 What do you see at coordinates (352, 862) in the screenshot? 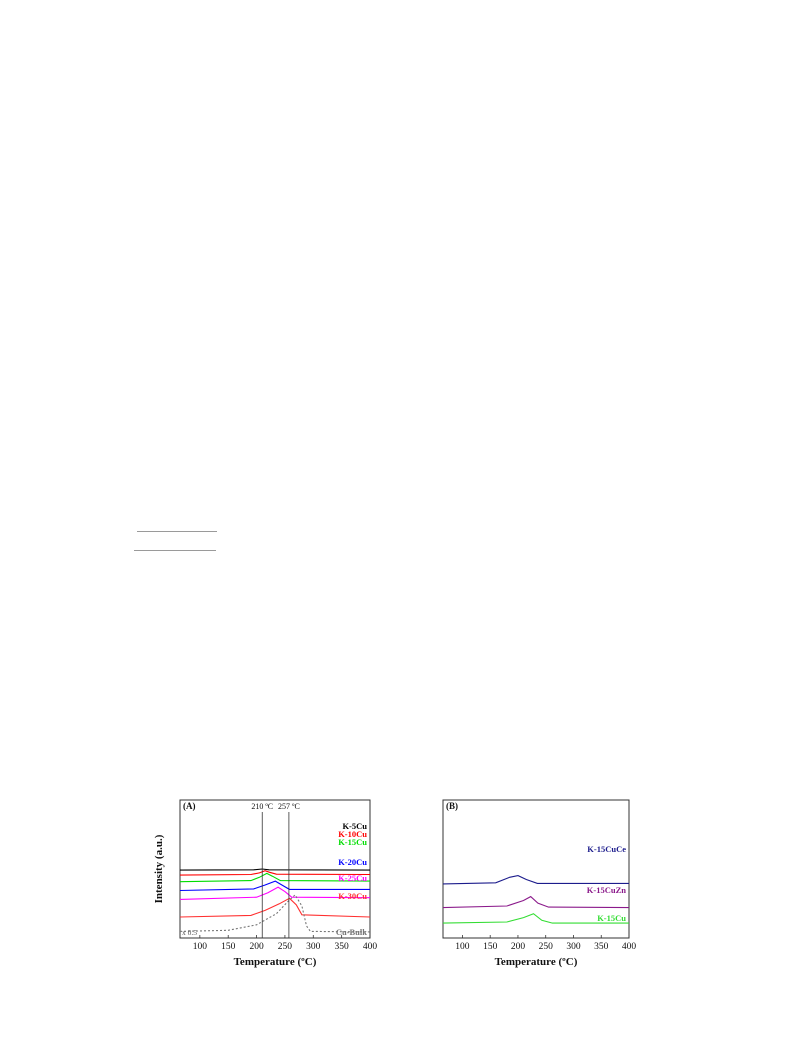
I see `series-label-k-20cu: K-20Cu` at bounding box center [352, 862].